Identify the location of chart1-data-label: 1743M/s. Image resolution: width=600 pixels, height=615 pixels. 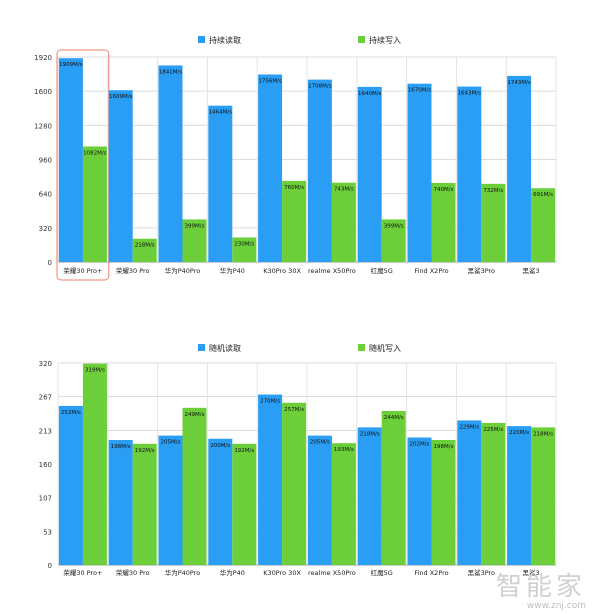
(519, 83).